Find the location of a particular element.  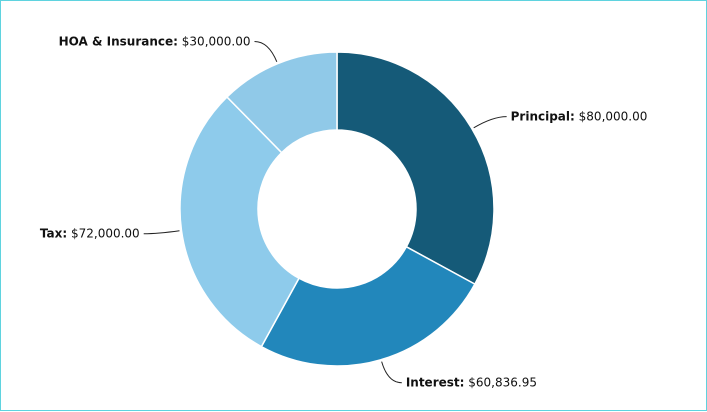

label-name: HOA & Insurance is located at coordinates (116, 41).